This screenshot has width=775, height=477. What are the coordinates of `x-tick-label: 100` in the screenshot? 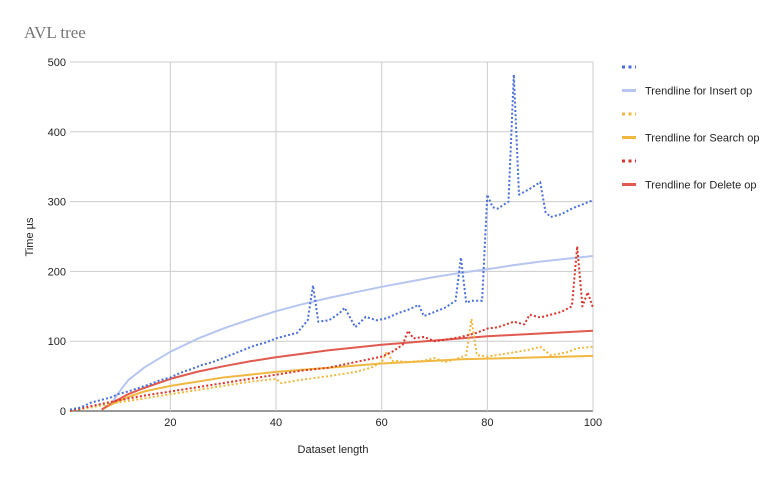 It's located at (593, 423).